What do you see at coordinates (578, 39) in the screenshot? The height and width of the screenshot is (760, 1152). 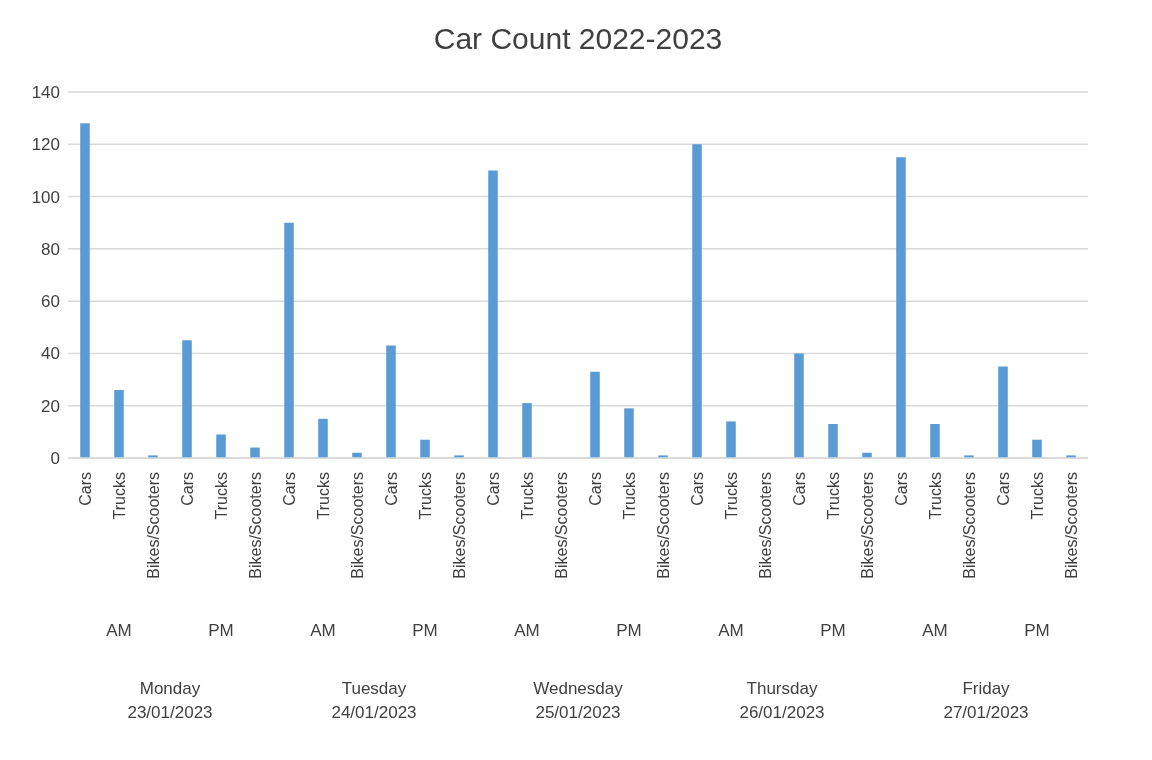 I see `chart-title: Car Count 2022-2023` at bounding box center [578, 39].